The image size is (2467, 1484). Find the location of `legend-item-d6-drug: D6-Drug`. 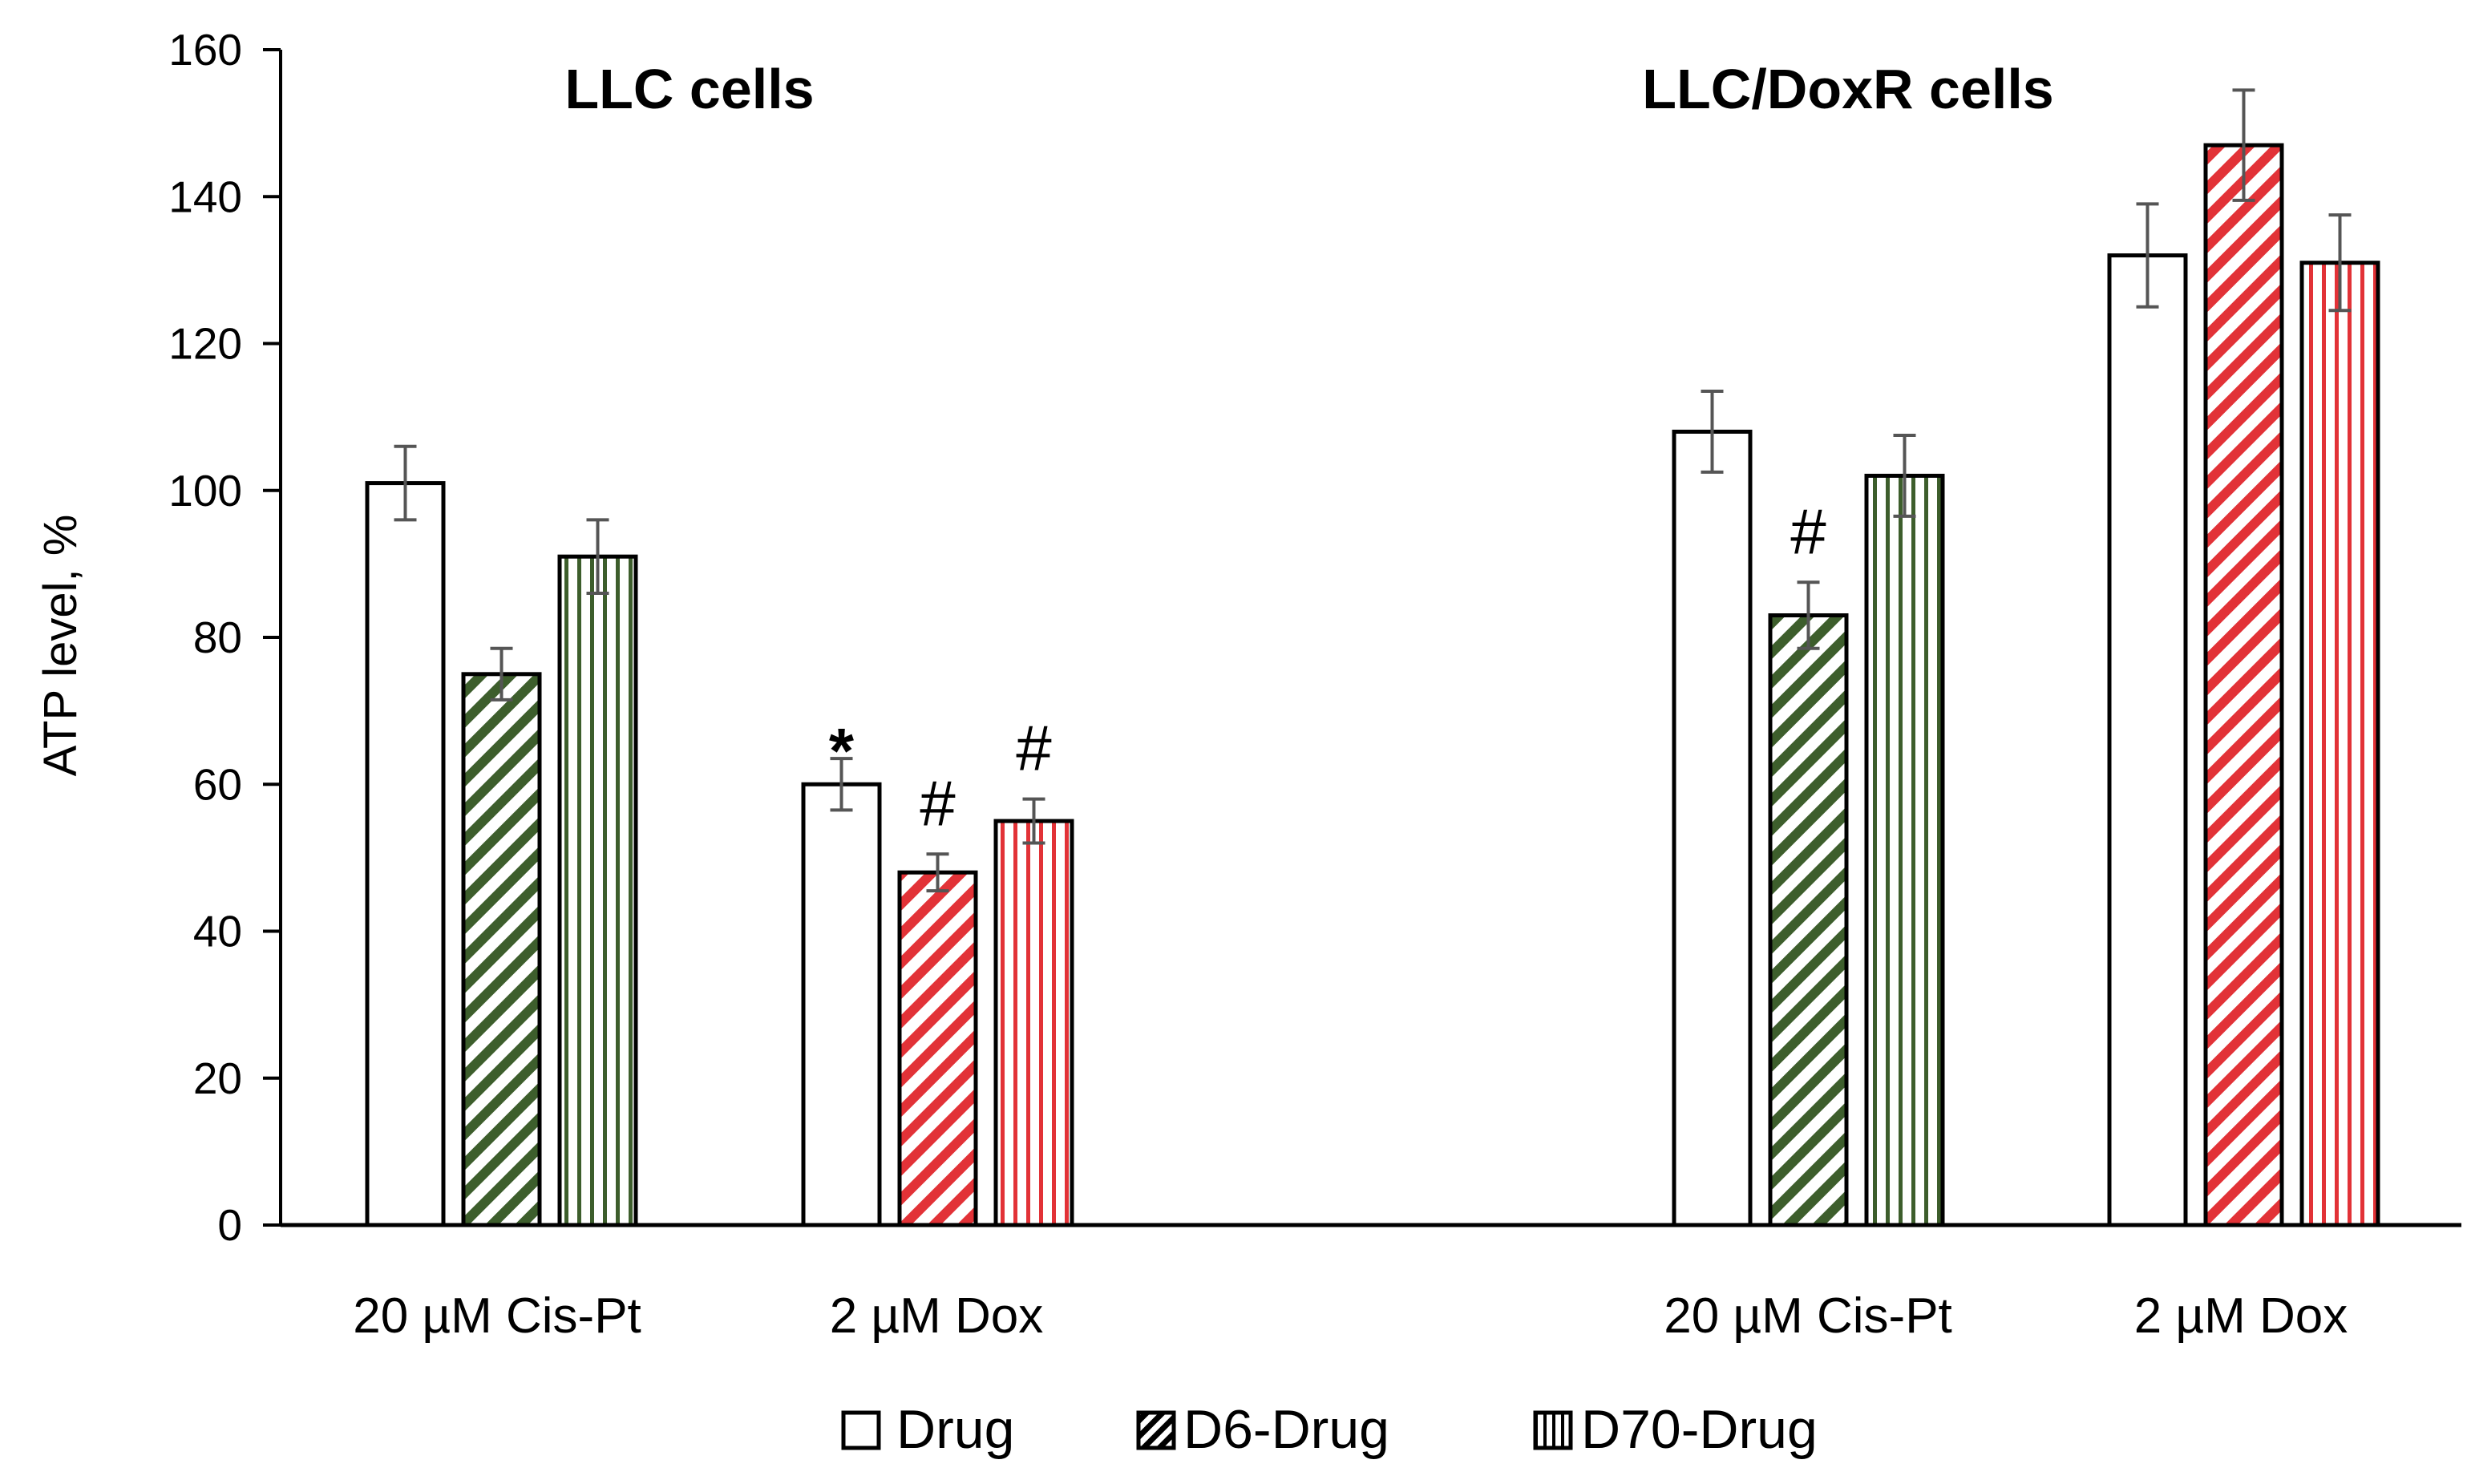

legend-item-d6-drug: D6-Drug is located at coordinates (1262, 1430).